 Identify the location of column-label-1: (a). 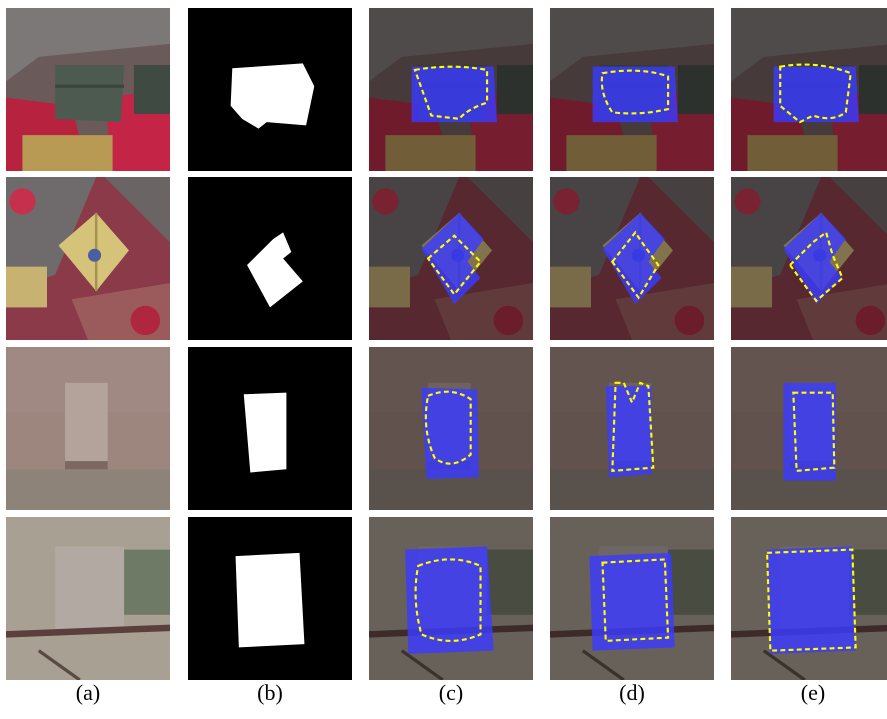
(88, 692).